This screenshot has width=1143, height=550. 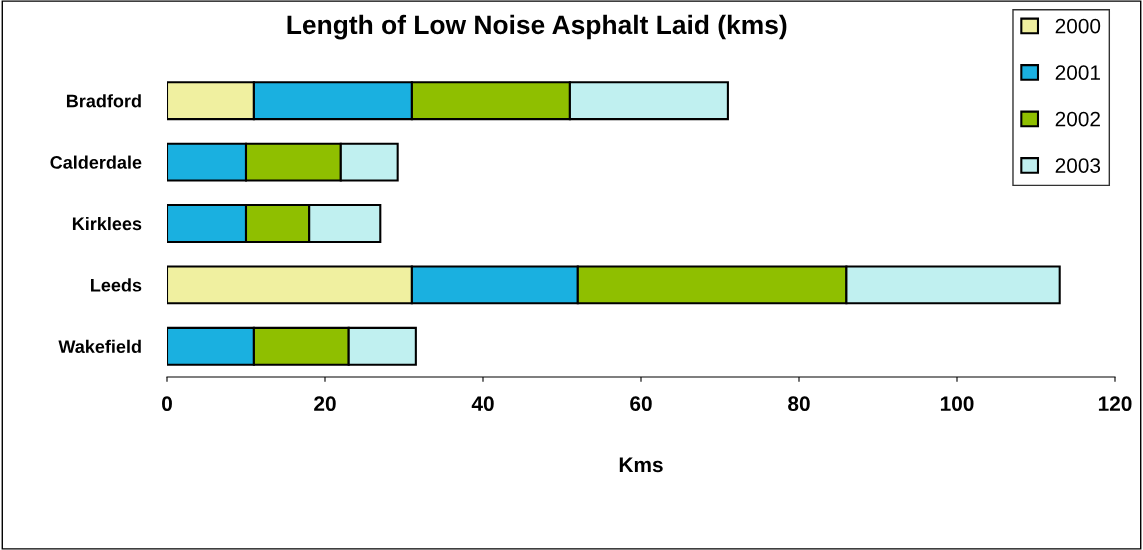 What do you see at coordinates (1077, 119) in the screenshot?
I see `legend-label: 2002` at bounding box center [1077, 119].